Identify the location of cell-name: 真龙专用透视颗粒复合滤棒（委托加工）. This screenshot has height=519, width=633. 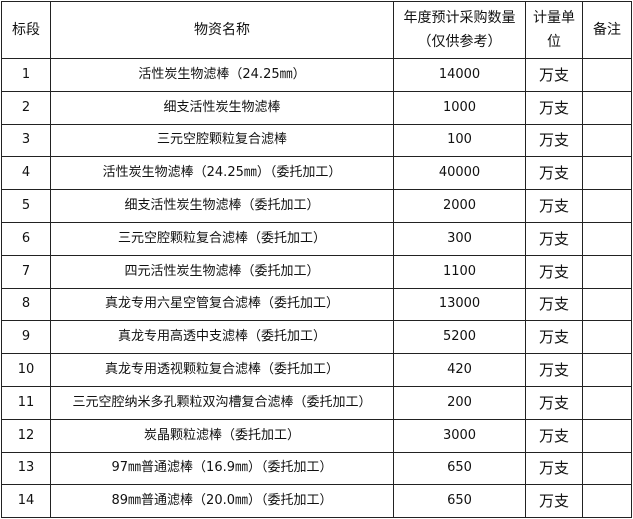
(222, 370).